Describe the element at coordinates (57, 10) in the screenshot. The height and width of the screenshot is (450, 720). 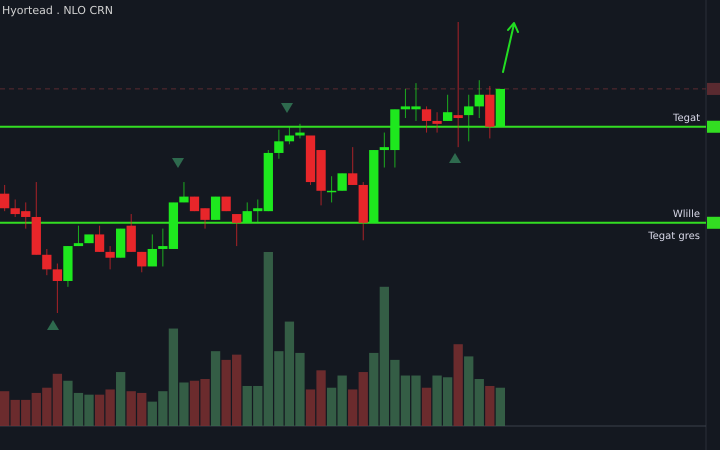
I see `chart-title: Hyortead . NLO CRN` at that location.